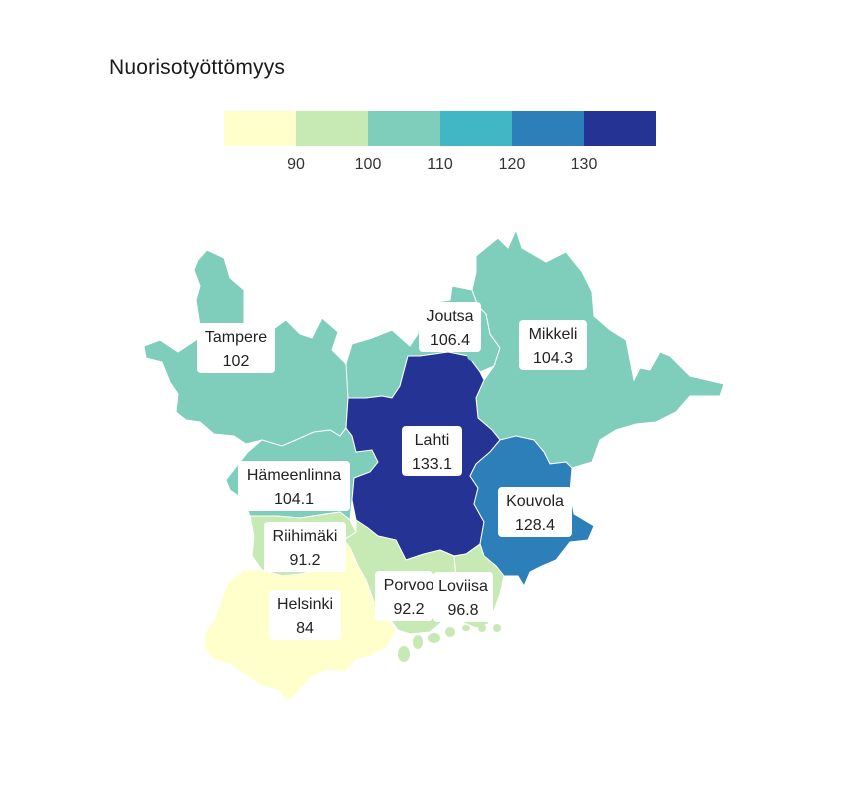  Describe the element at coordinates (305, 536) in the screenshot. I see `region-name: Riihimäki` at that location.